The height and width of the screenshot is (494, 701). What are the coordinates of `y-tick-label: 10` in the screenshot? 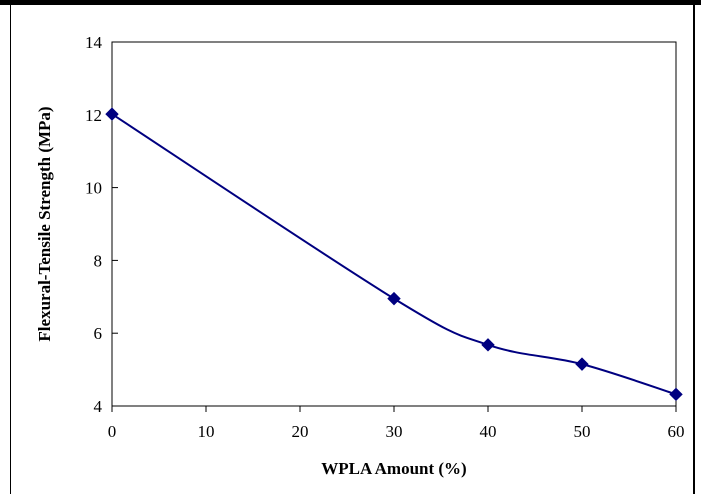 It's located at (93, 188).